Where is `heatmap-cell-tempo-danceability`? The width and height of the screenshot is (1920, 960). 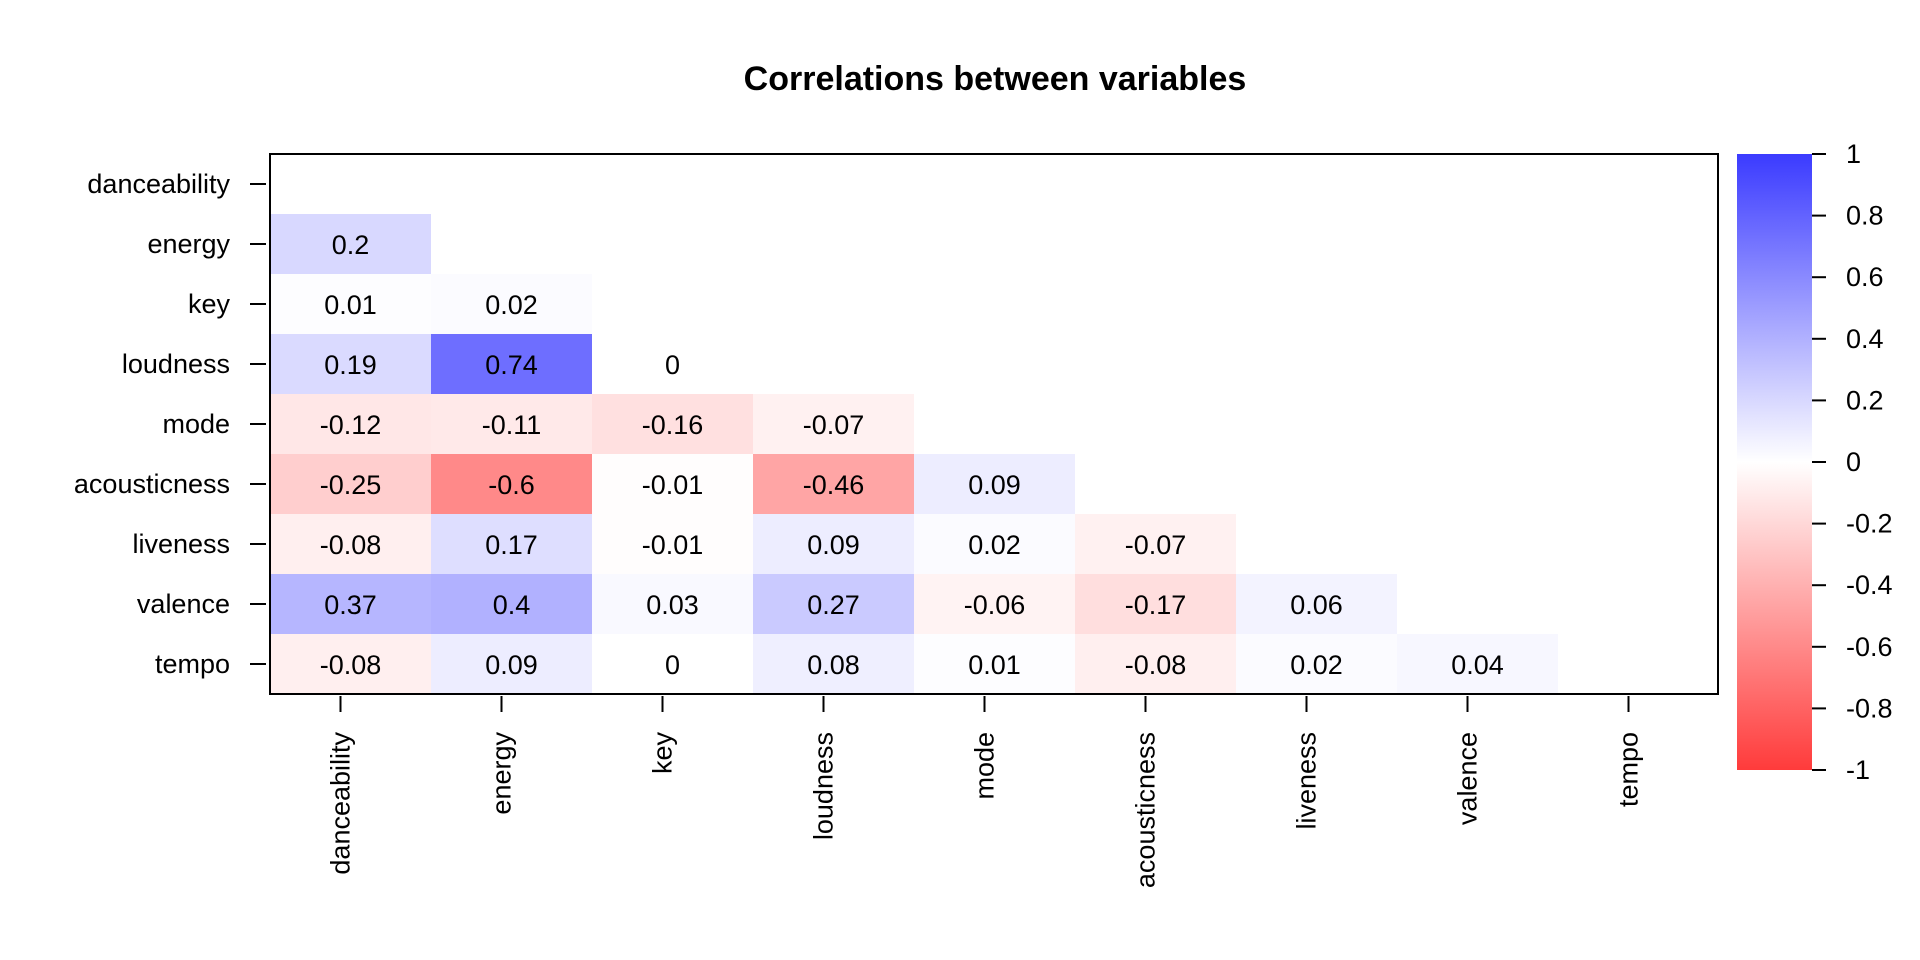 heatmap-cell-tempo-danceability is located at coordinates (350, 664).